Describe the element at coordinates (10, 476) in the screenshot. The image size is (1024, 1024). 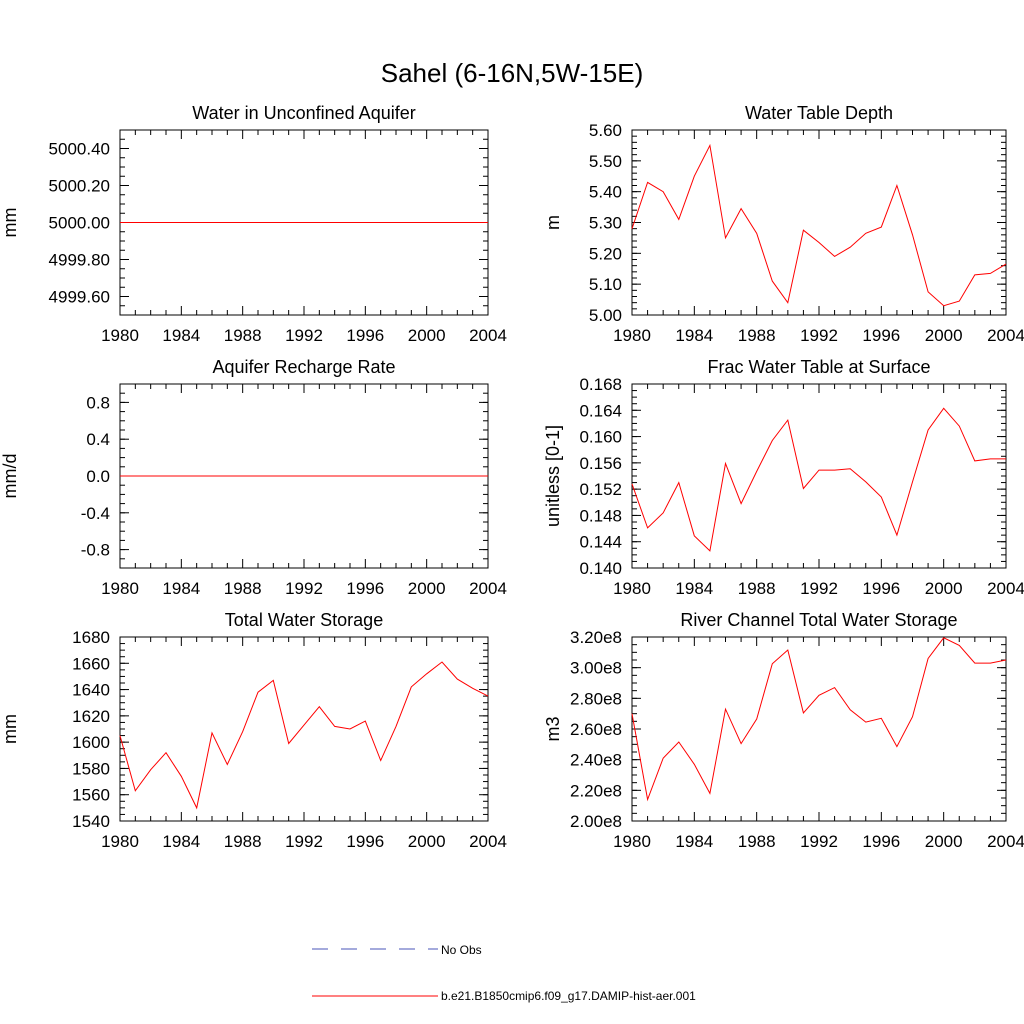
I see `y-axis-label: mm/d` at that location.